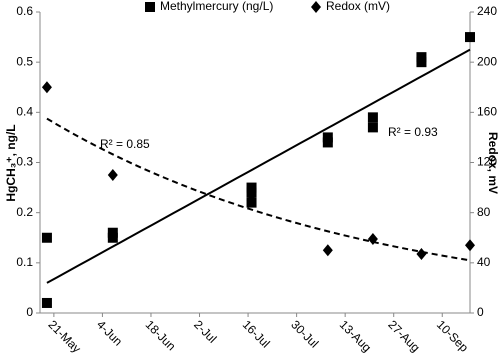 The width and height of the screenshot is (500, 363). Describe the element at coordinates (484, 212) in the screenshot. I see `y2-tick-label: 80` at that location.